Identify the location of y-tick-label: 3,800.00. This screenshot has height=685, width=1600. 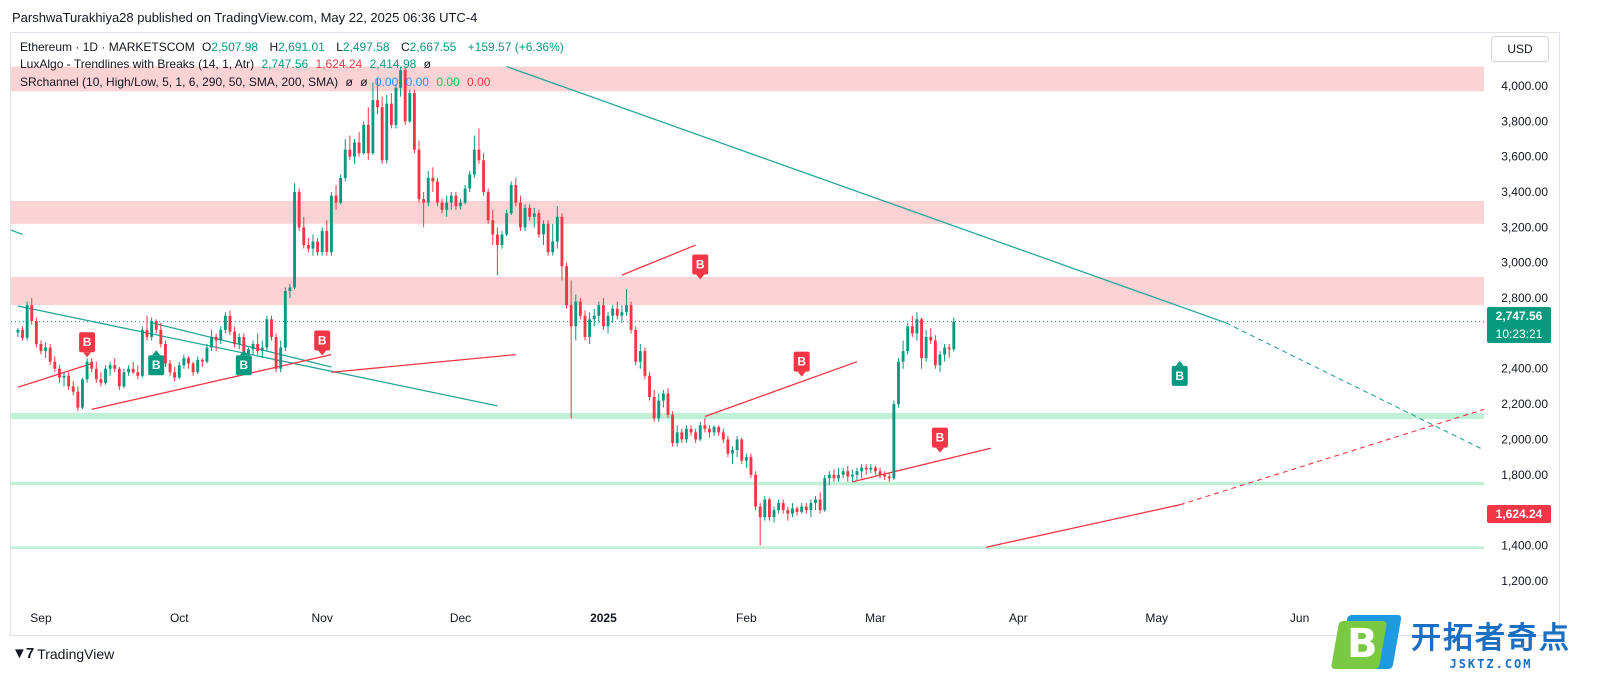
(1524, 121).